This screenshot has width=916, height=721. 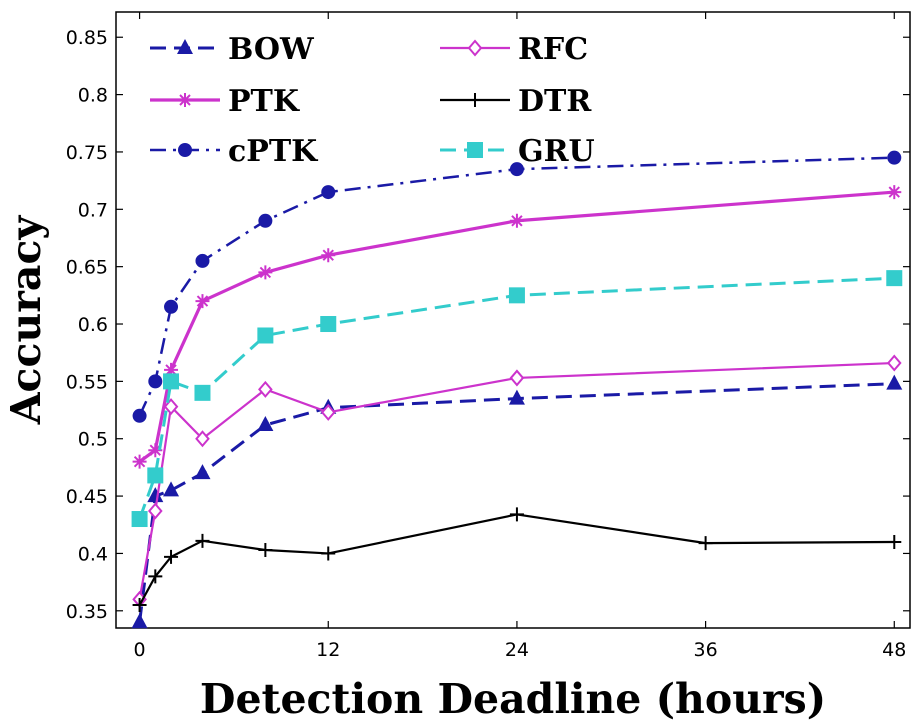 I want to click on legend: BOW RFC PTK DTR cPTK GRU, so click(x=372, y=100).